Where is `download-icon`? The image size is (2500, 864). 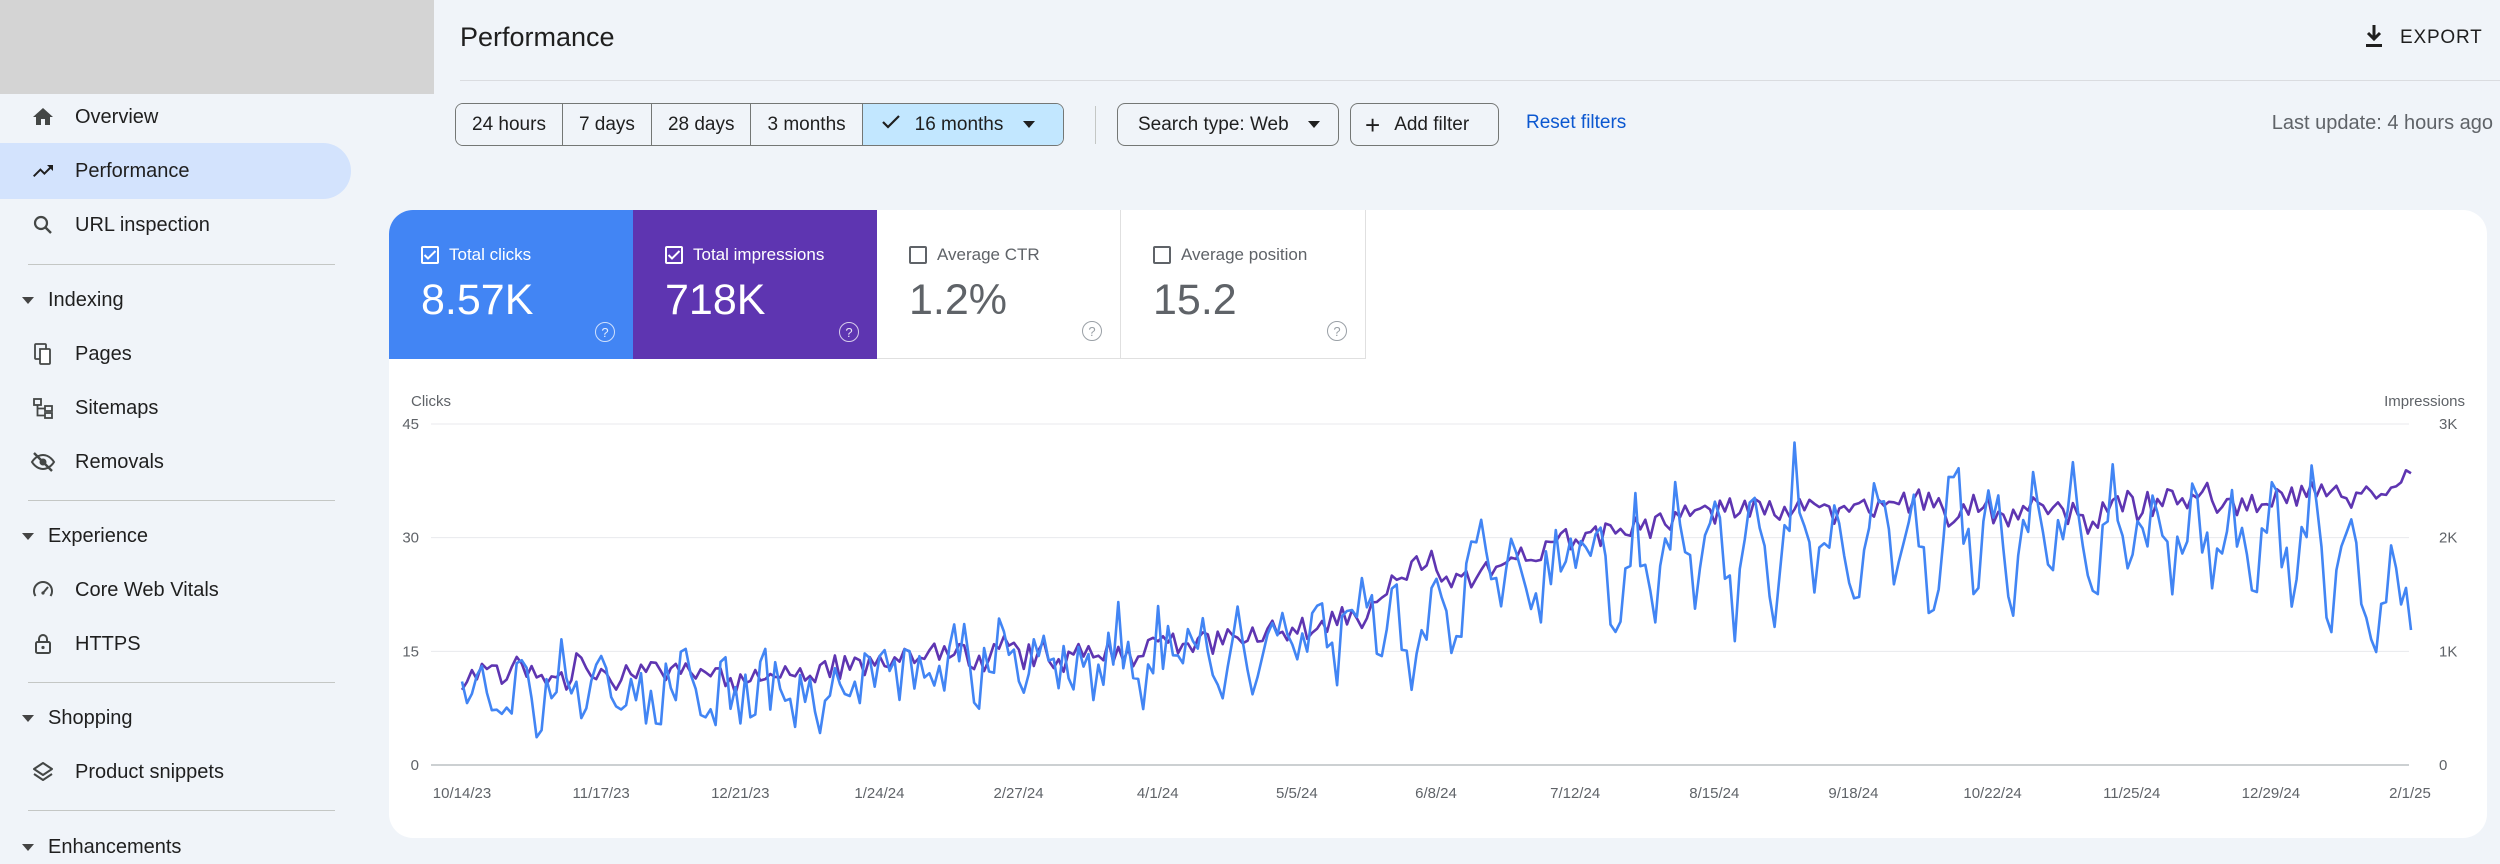
download-icon is located at coordinates (2374, 38).